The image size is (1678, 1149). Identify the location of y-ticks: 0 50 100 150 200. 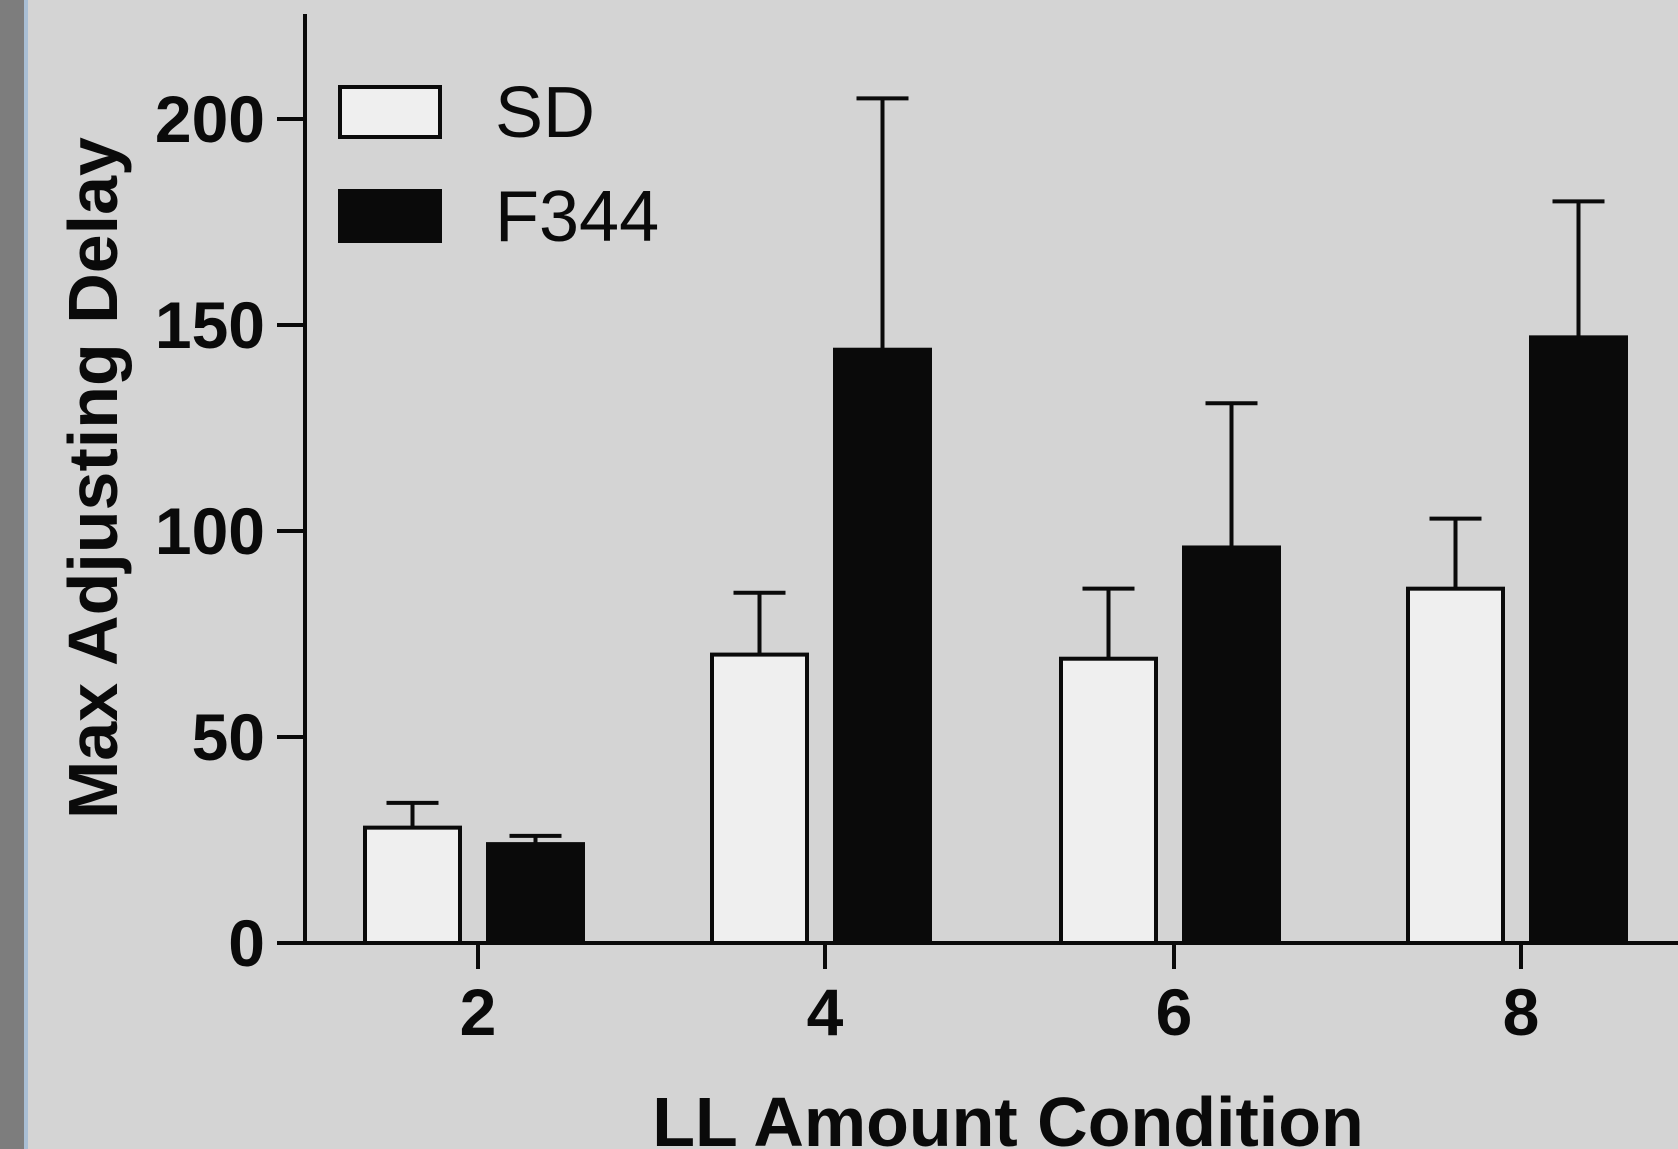
(230, 531).